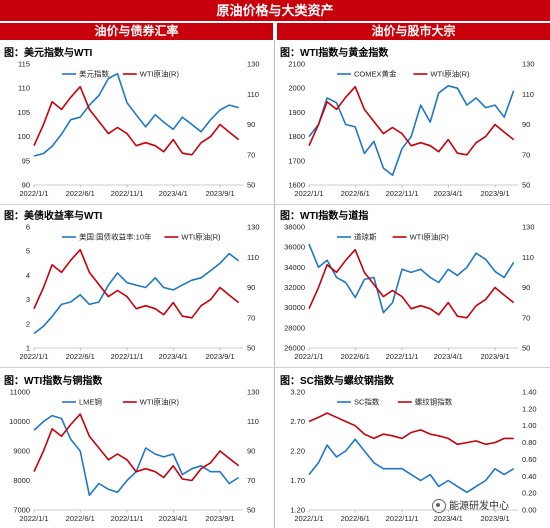  Describe the element at coordinates (28, 299) in the screenshot. I see `y-left-tick-label: 3` at that location.